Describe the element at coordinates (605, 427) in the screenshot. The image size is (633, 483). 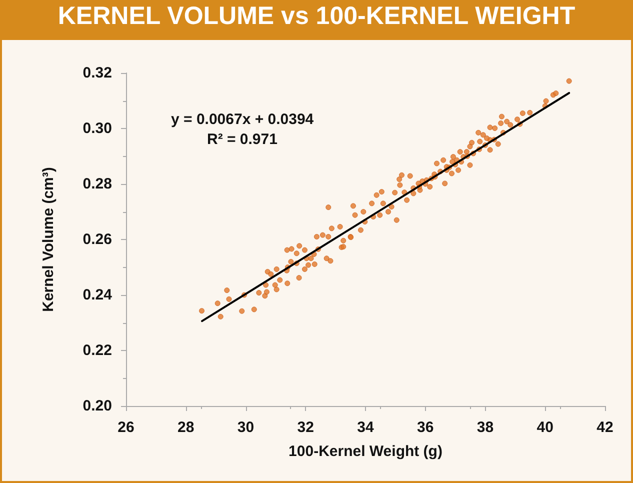
I see `x-tick-label: 42` at that location.